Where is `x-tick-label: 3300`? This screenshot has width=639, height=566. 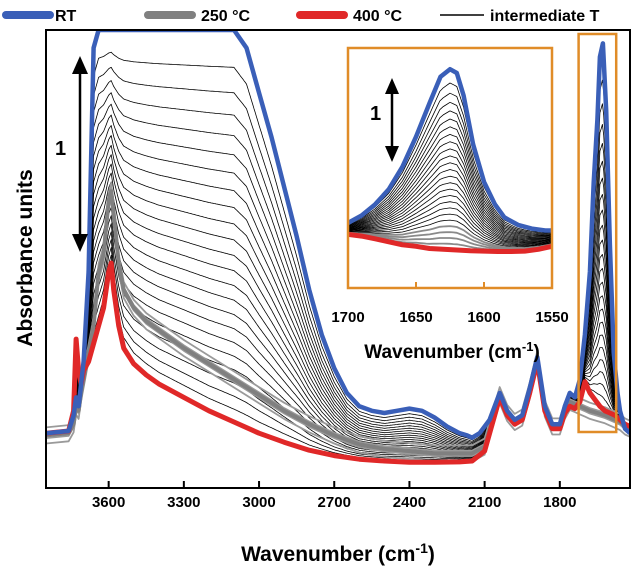 x-tick-label: 3300 is located at coordinates (183, 502).